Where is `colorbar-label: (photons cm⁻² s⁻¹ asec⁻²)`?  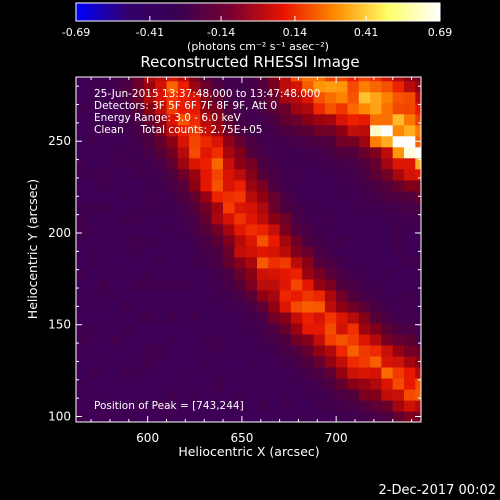 colorbar-label: (photons cm⁻² s⁻¹ asec⁻²) is located at coordinates (258, 46).